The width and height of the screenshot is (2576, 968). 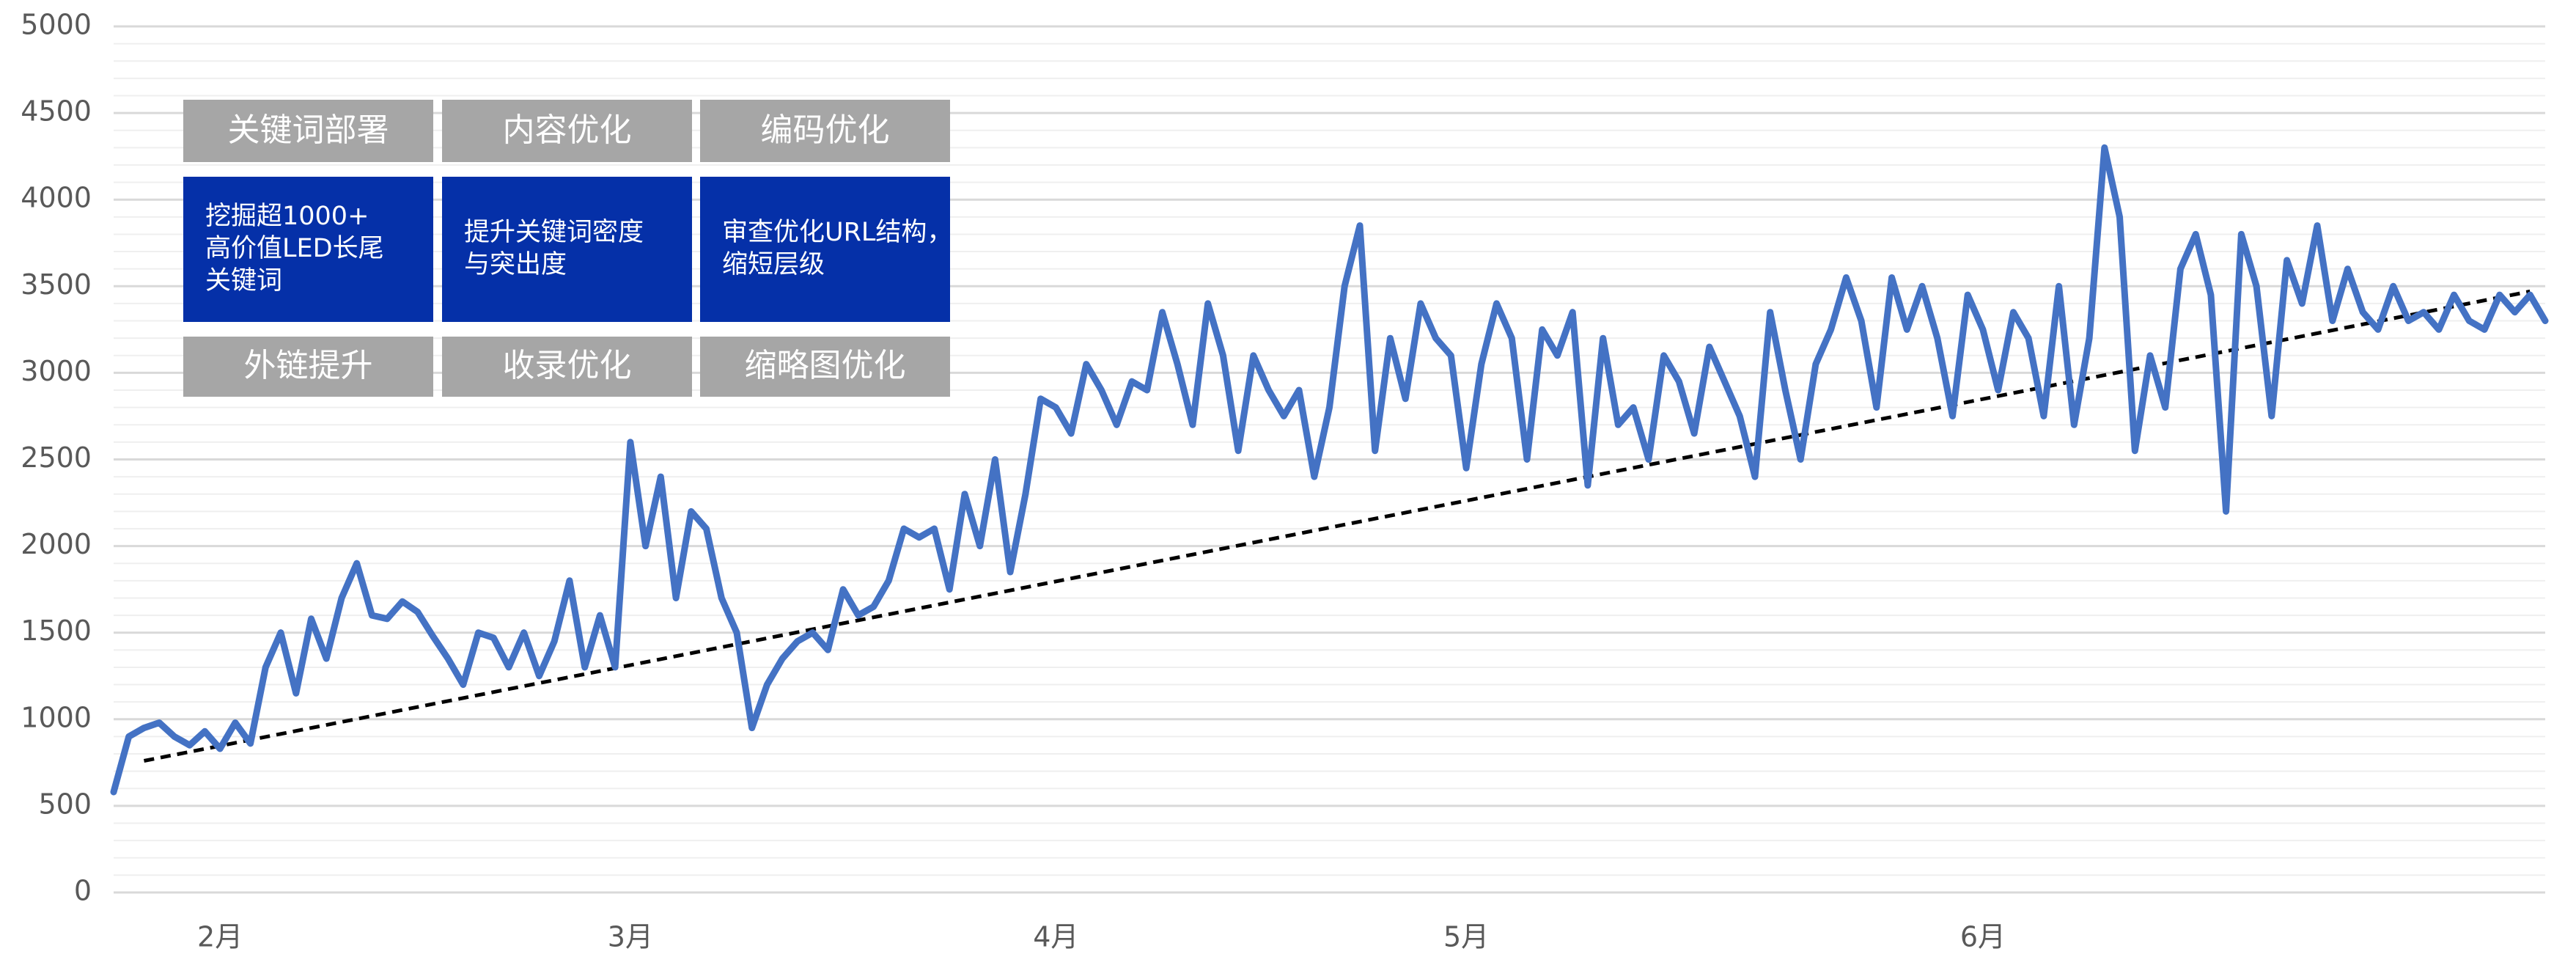 What do you see at coordinates (65, 804) in the screenshot?
I see `y-tick-label: 500` at bounding box center [65, 804].